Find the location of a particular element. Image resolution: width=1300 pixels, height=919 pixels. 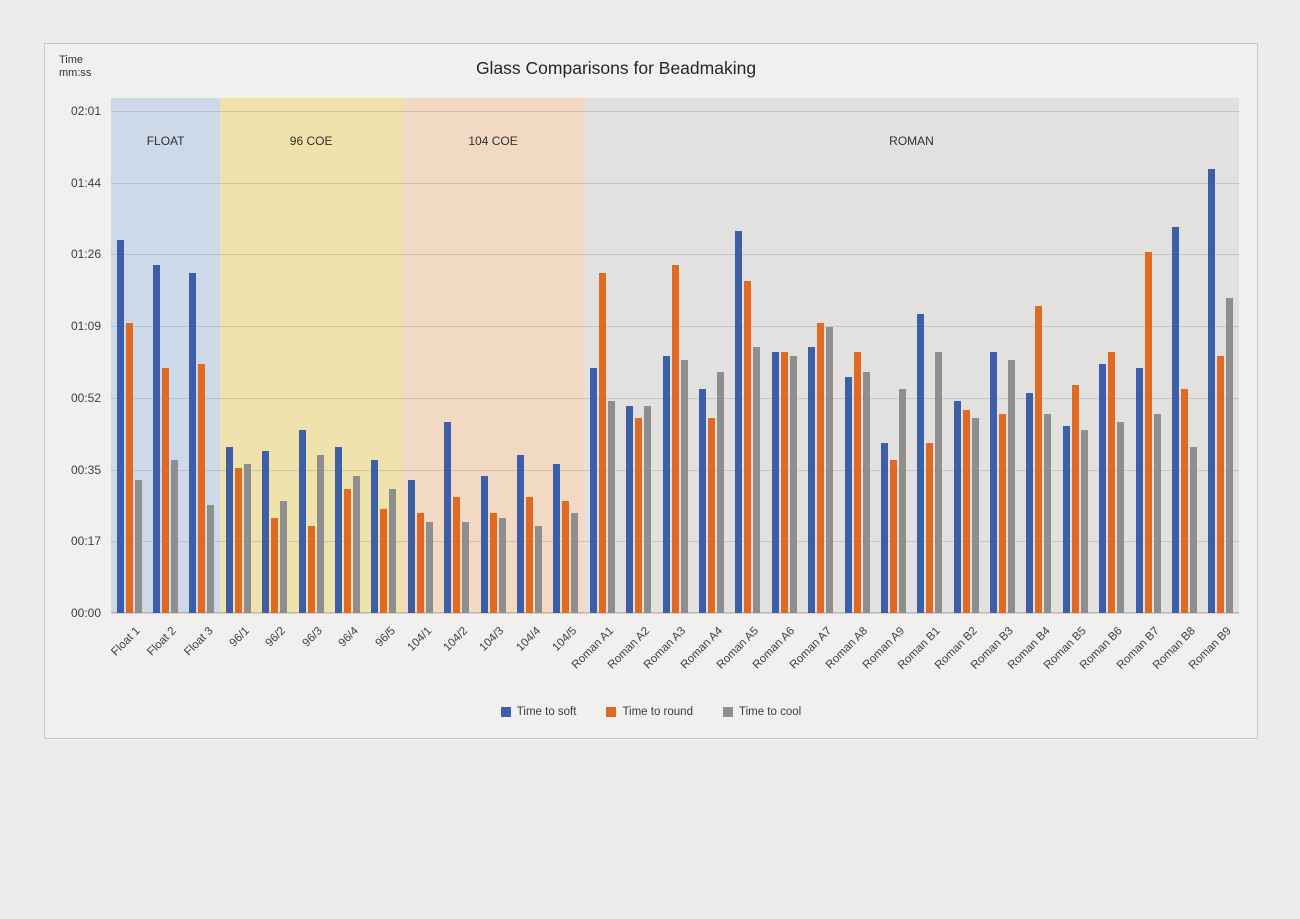

bar-group-roman-a7 is located at coordinates (820, 362).